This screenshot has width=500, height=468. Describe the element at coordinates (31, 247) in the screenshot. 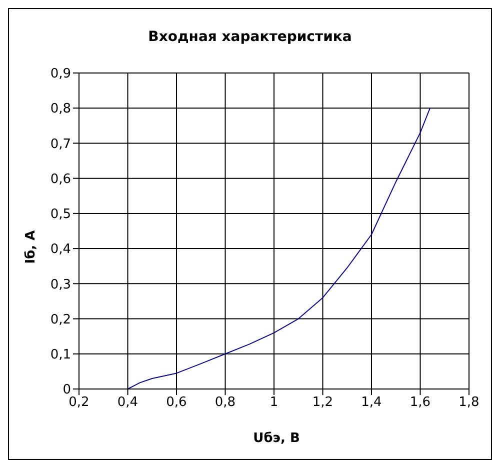

I see `y-axis-title: Iб, А` at that location.